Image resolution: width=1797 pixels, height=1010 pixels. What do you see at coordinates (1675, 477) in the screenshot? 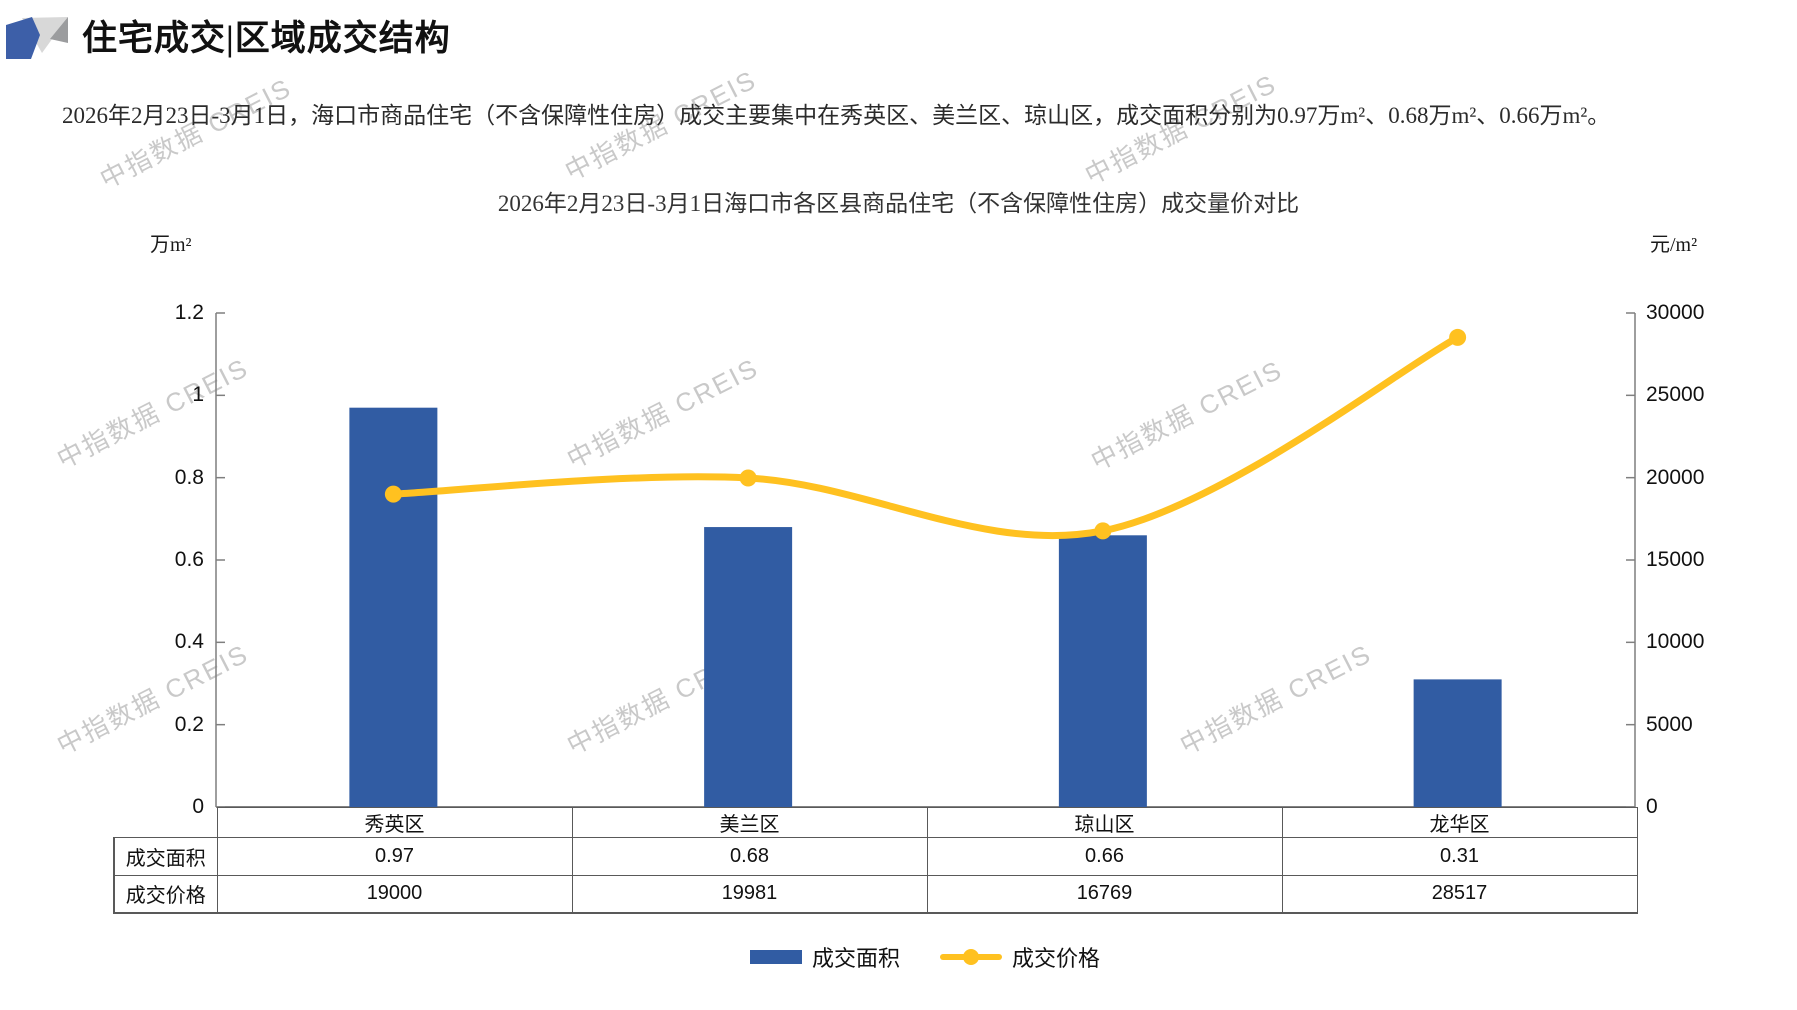
I see `right-axis-tick-label: 20000` at bounding box center [1675, 477].